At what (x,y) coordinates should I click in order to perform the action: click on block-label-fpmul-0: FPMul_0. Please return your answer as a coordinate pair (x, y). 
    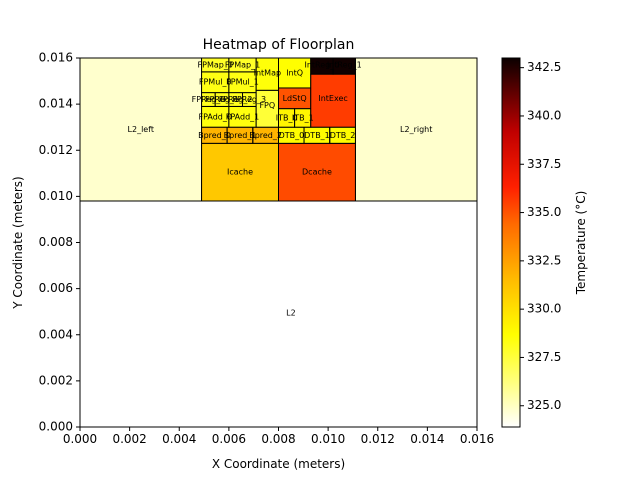
    Looking at the image, I should click on (215, 82).